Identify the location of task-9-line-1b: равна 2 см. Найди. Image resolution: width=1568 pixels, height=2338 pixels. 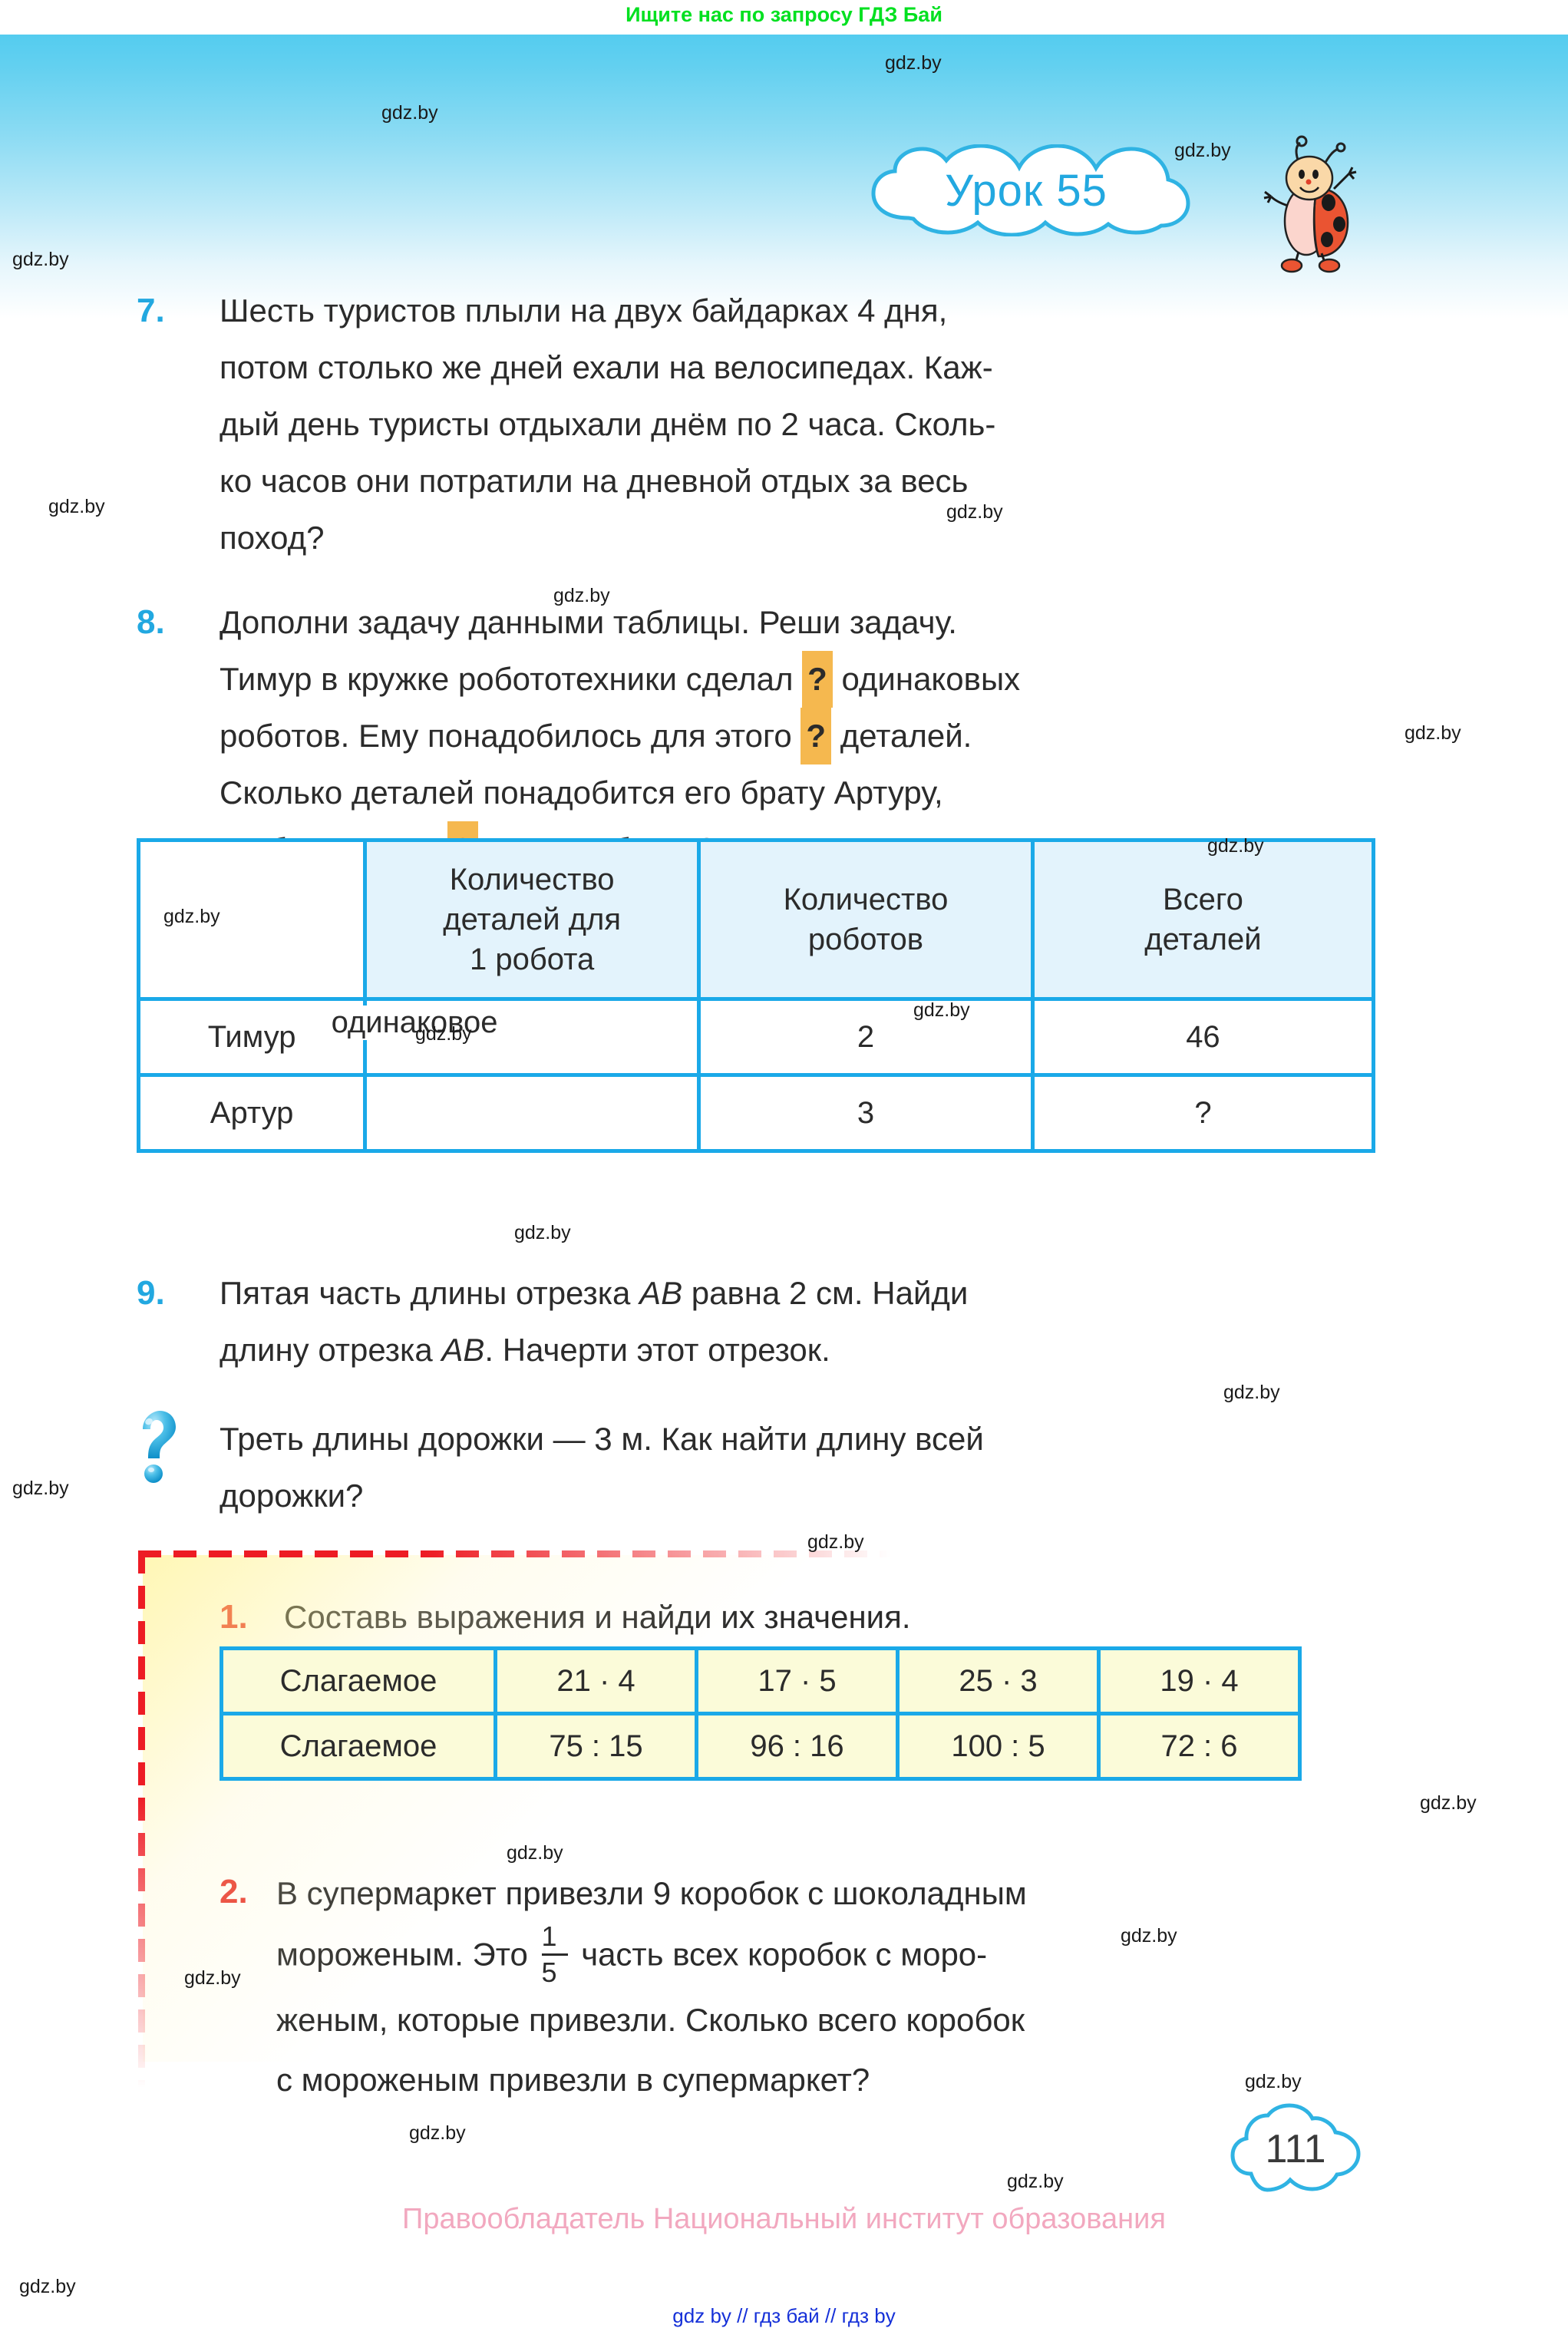
(830, 1293).